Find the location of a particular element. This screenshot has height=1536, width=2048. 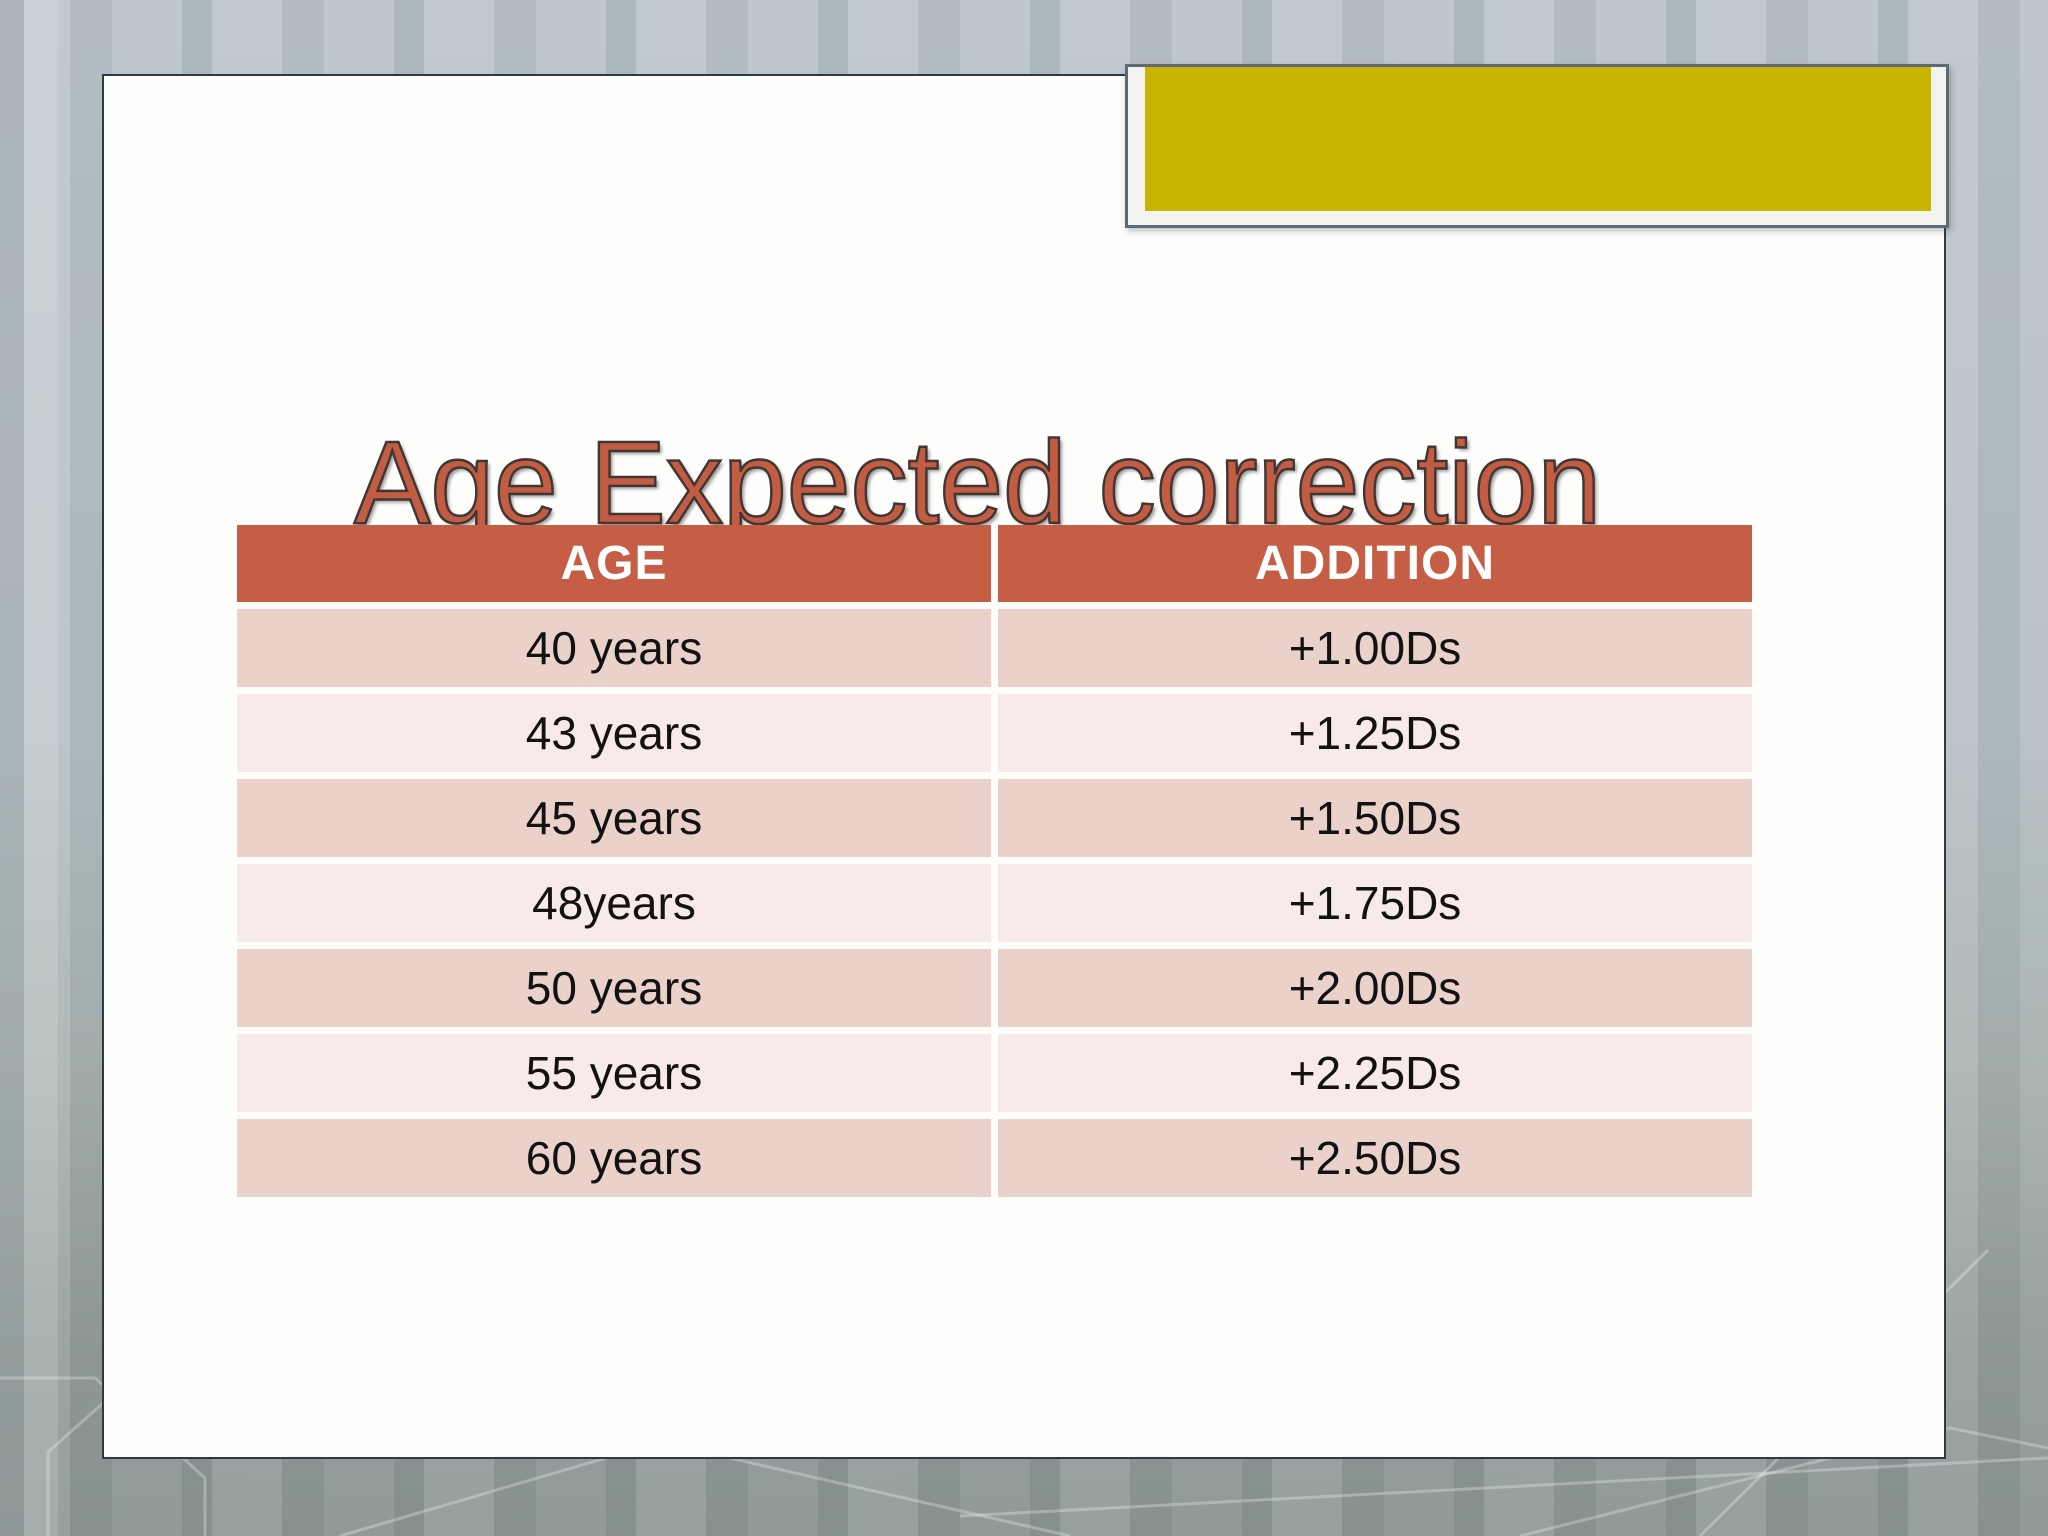

table-cell-addition: +1.75Ds is located at coordinates (1375, 903).